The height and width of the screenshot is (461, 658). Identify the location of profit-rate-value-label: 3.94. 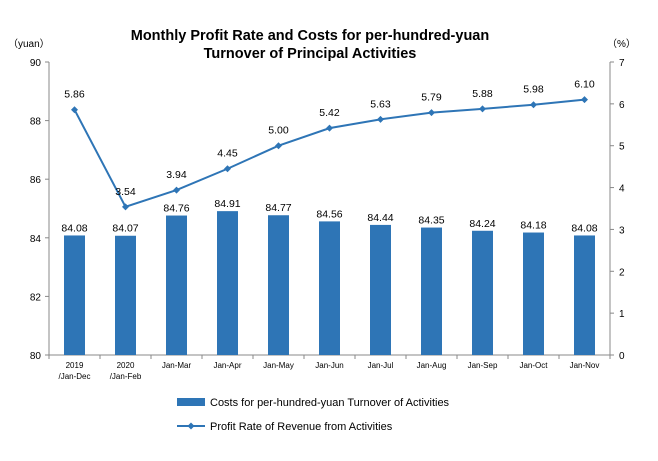
(176, 175).